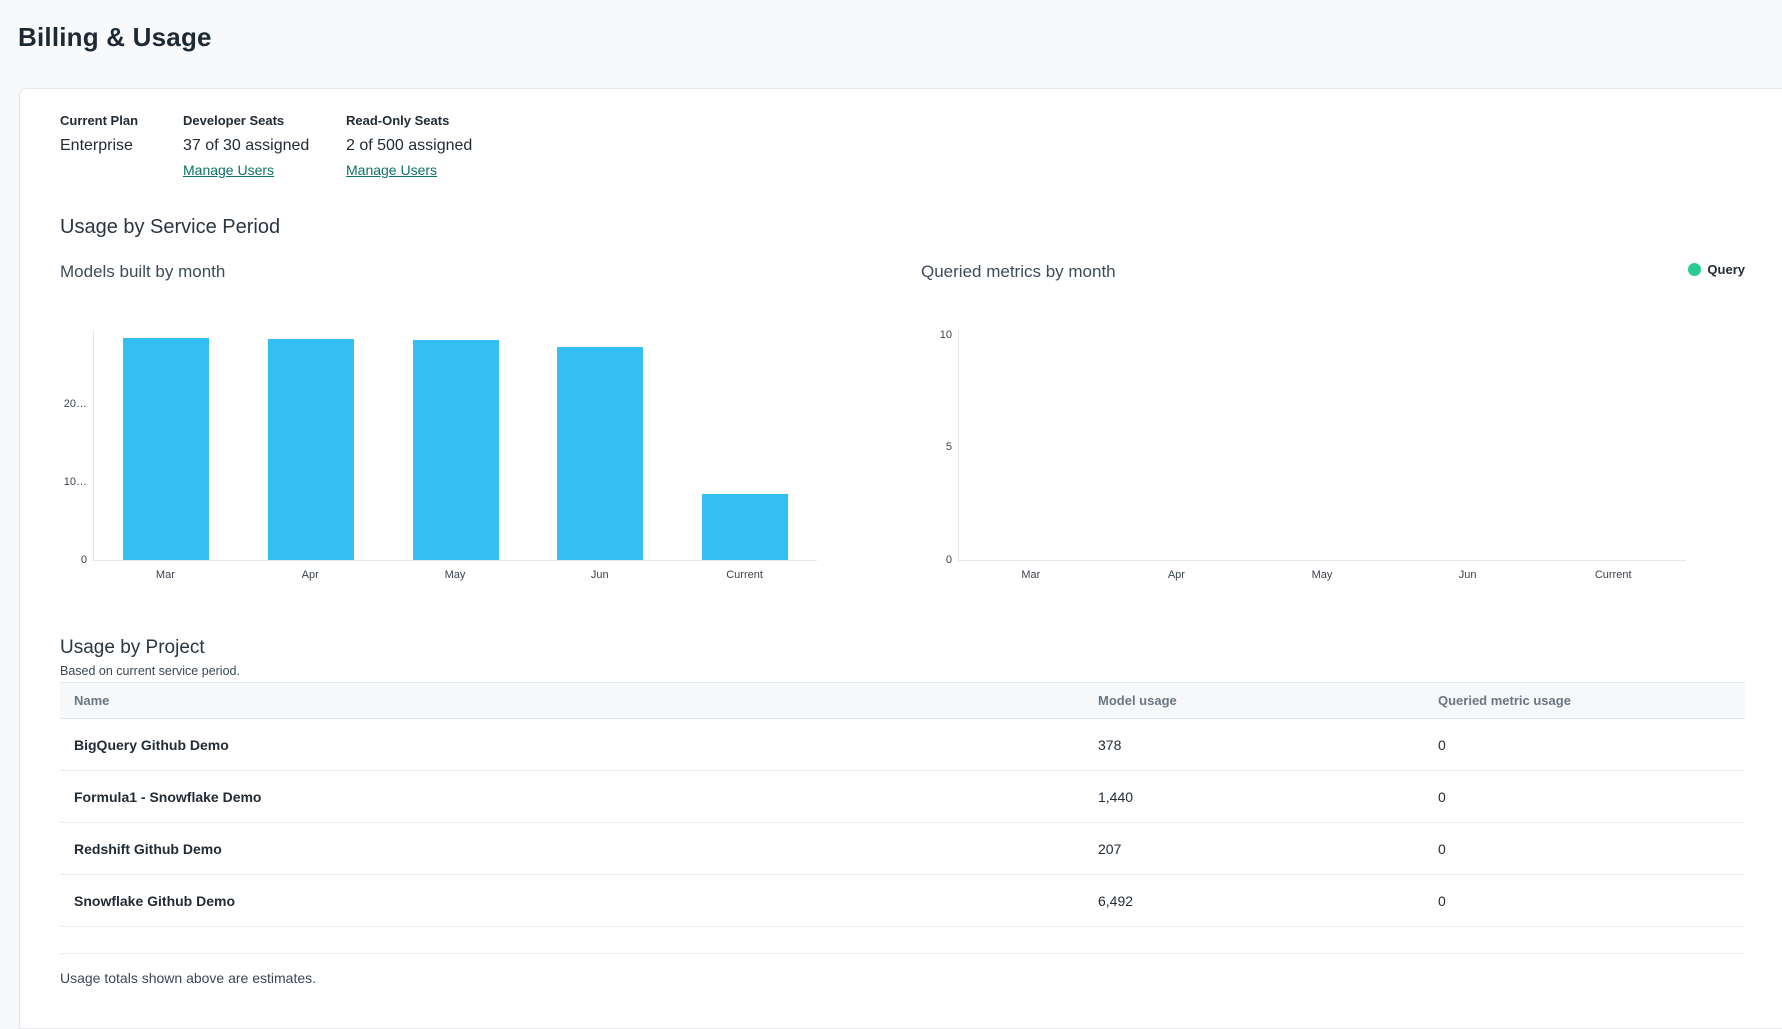 Image resolution: width=1782 pixels, height=1029 pixels. What do you see at coordinates (1110, 744) in the screenshot?
I see `model-usage-cell: 378` at bounding box center [1110, 744].